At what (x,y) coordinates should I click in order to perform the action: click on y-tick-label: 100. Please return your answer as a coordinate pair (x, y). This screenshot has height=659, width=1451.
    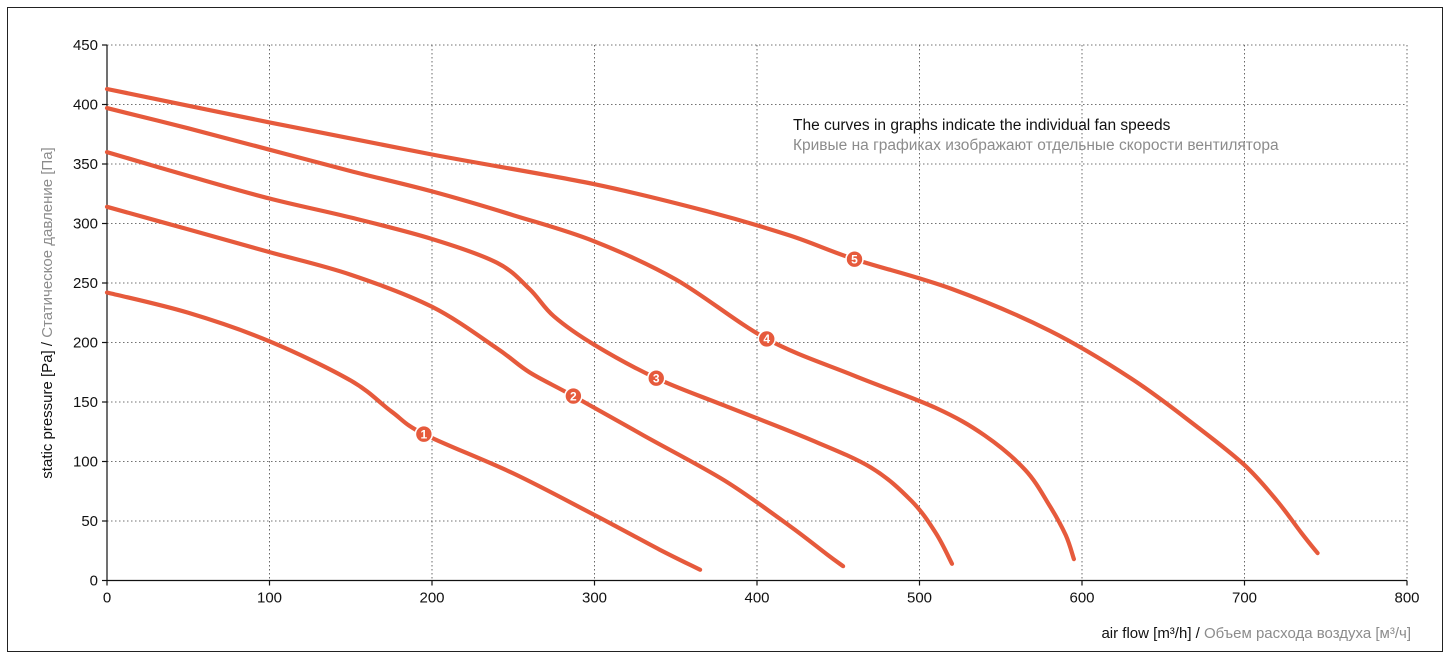
    Looking at the image, I should click on (85, 462).